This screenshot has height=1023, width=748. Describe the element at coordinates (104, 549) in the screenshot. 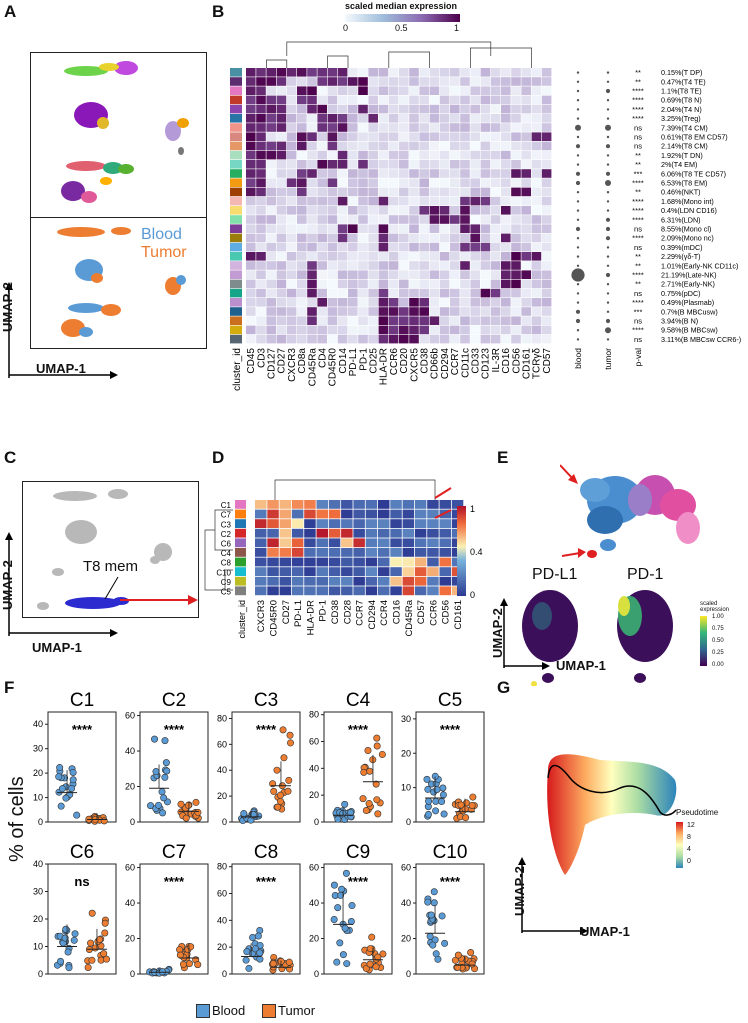

I see `umap-t8mem-svg` at that location.